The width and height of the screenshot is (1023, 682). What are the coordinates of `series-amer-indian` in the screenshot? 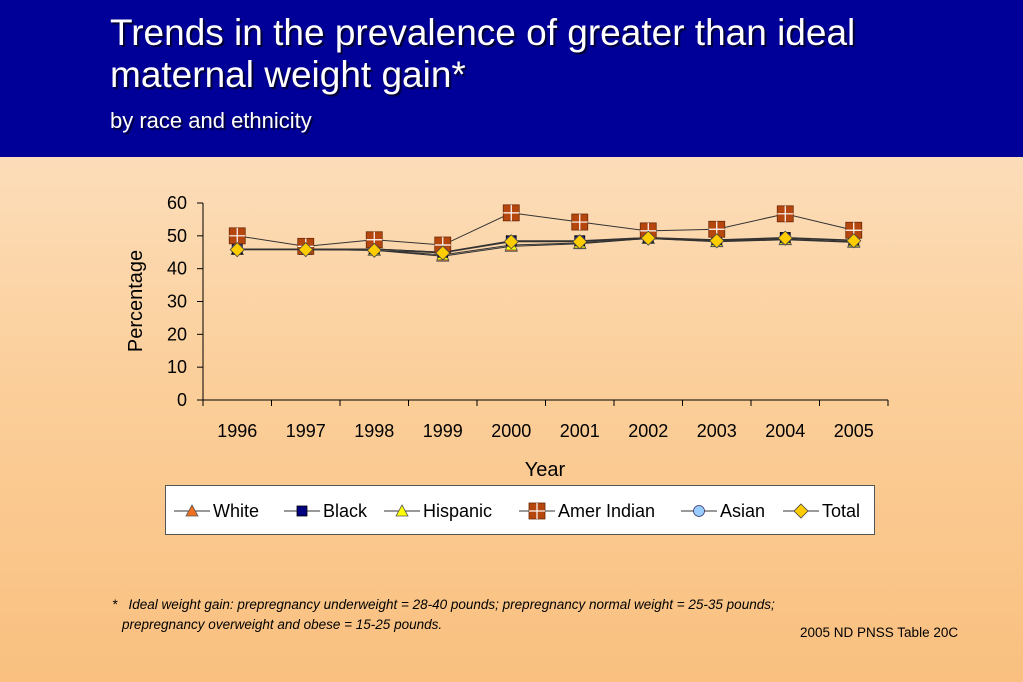 It's located at (545, 229).